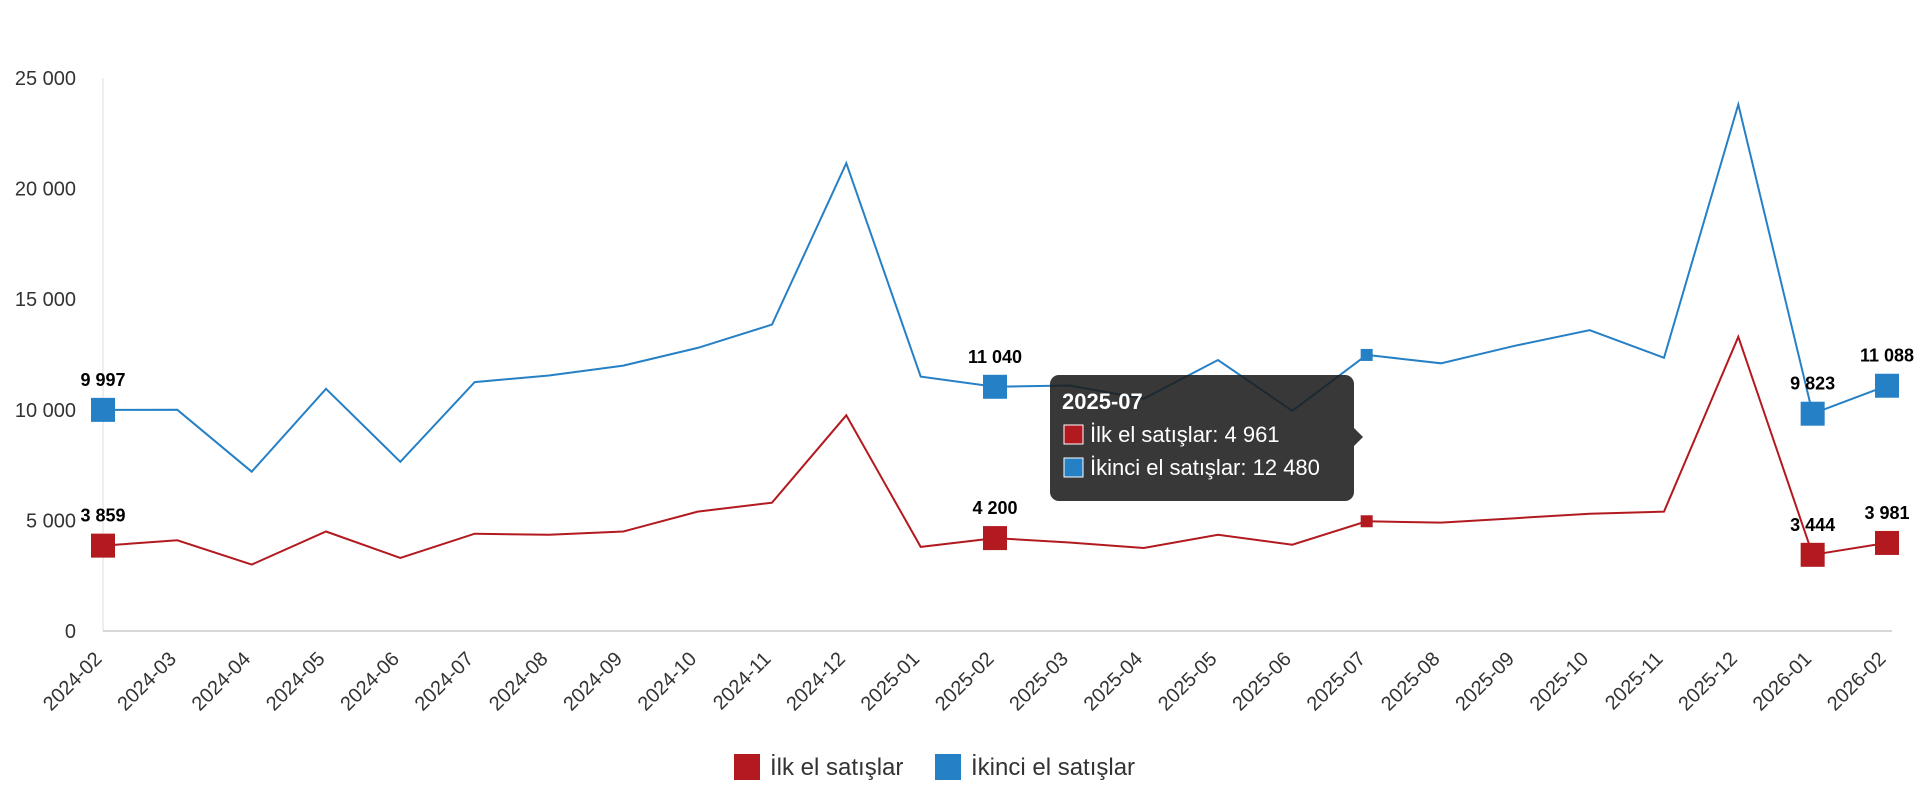  Describe the element at coordinates (1559, 681) in the screenshot. I see `x-tick-label: 2025-10` at that location.